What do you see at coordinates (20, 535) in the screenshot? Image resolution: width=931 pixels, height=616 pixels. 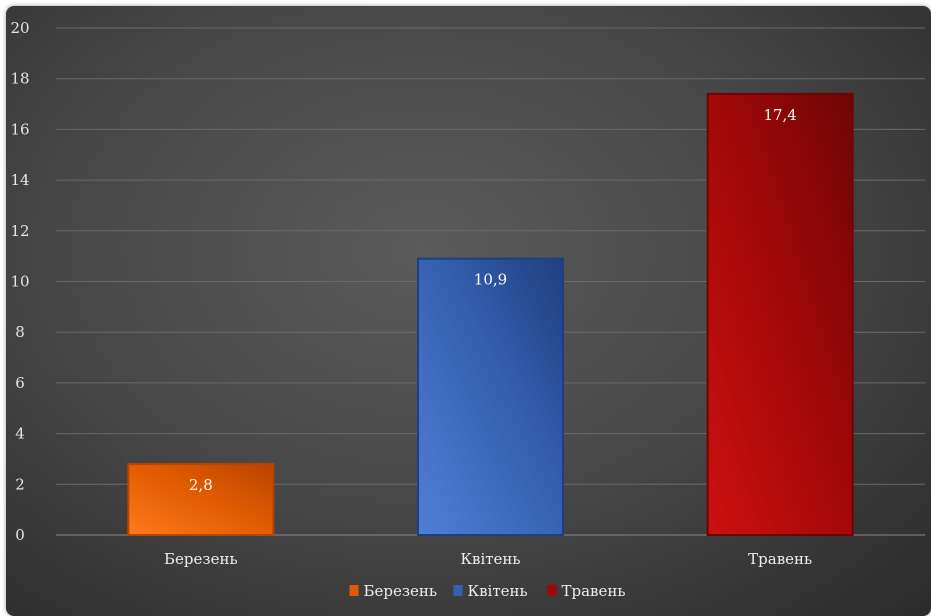 I see `y-tick-label: 0` at bounding box center [20, 535].